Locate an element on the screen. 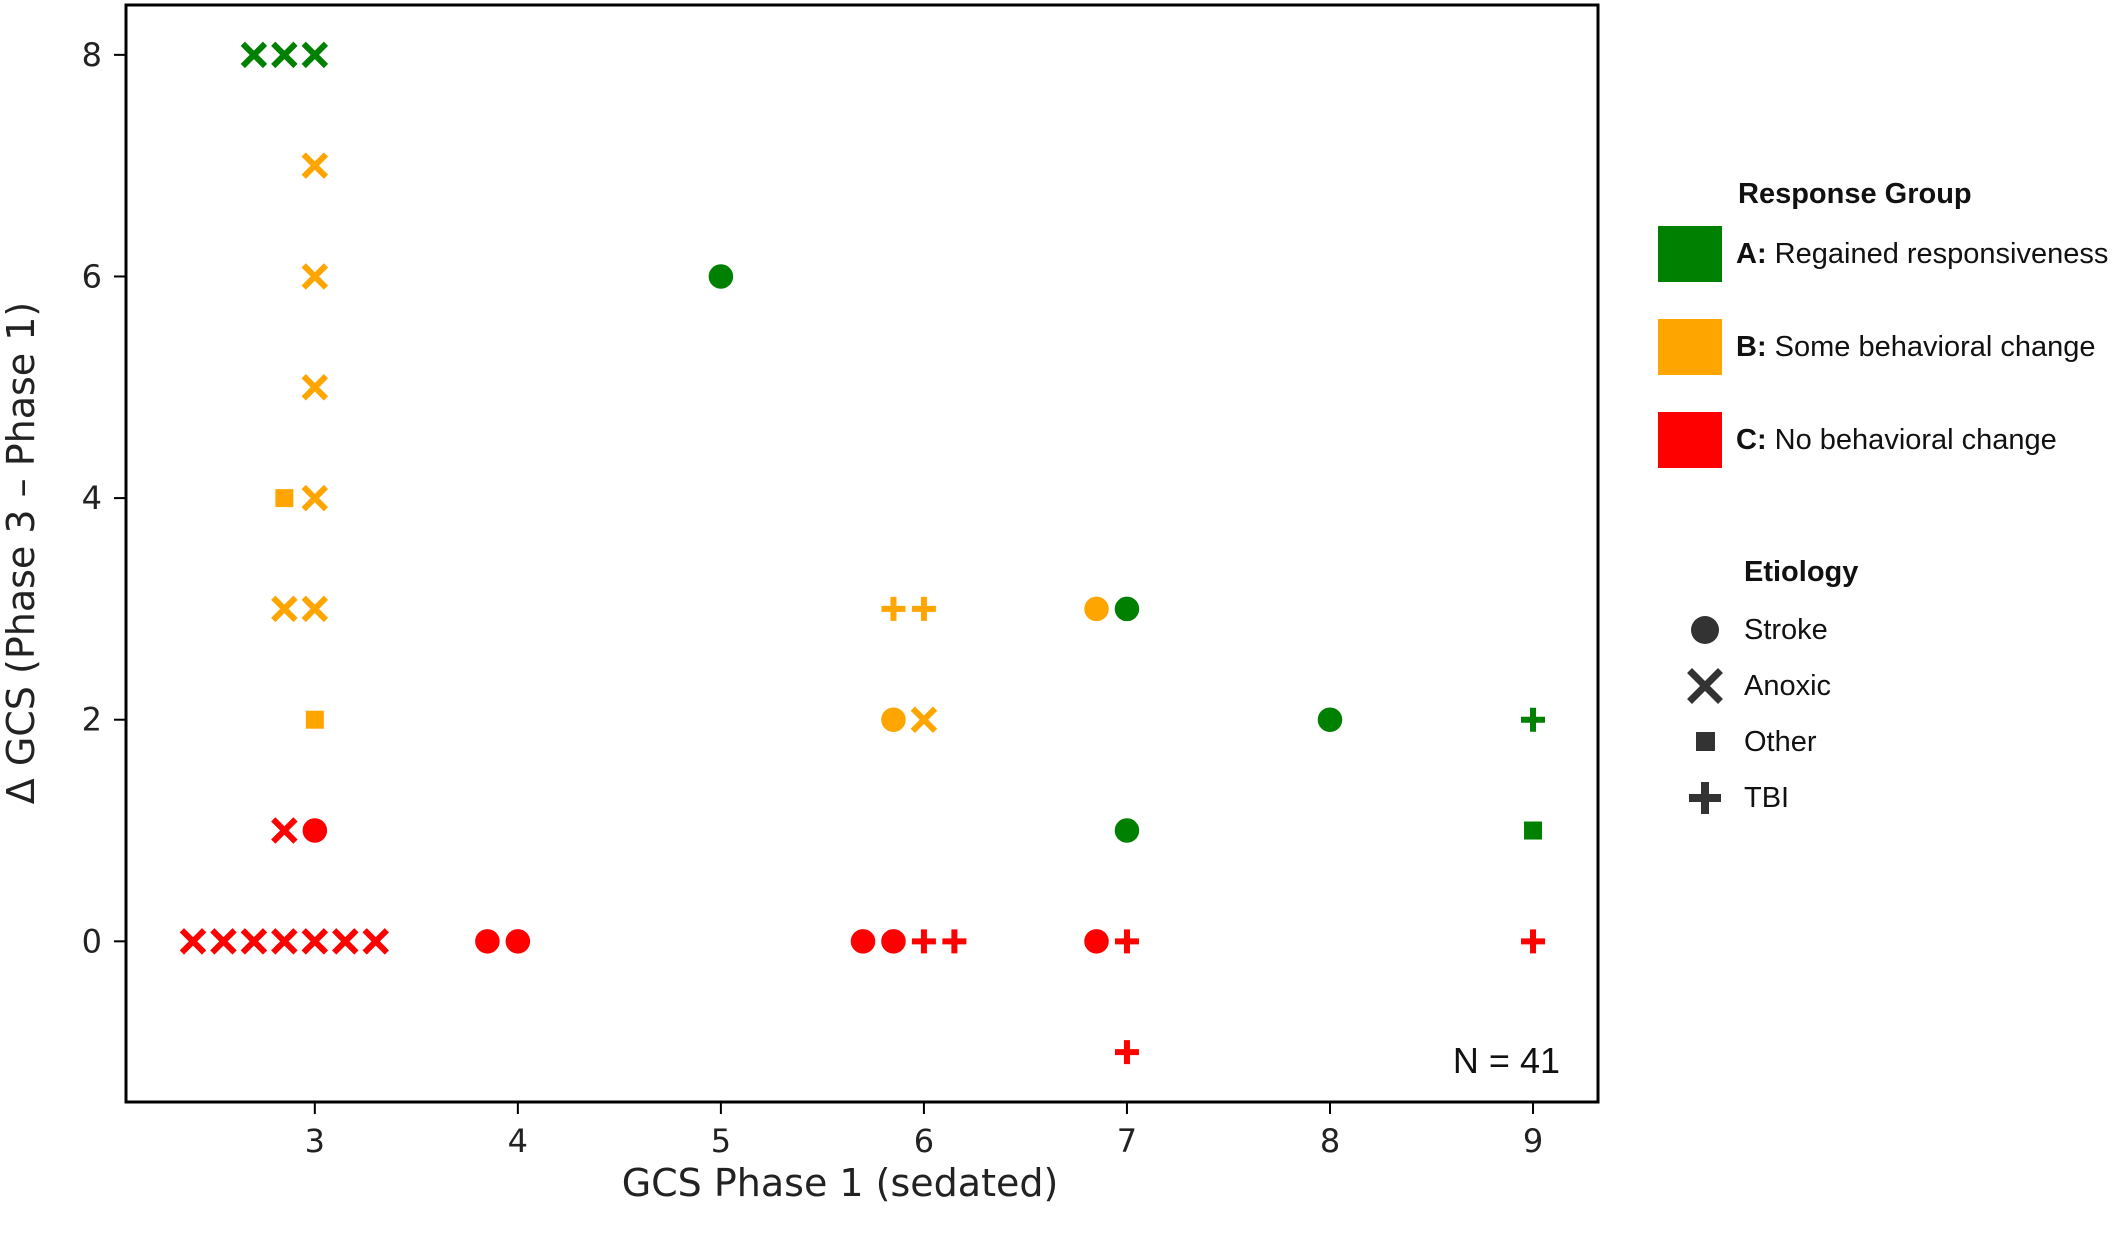 Image resolution: width=2128 pixels, height=1248 pixels. legend-label-stroke: Stroke is located at coordinates (1786, 629).